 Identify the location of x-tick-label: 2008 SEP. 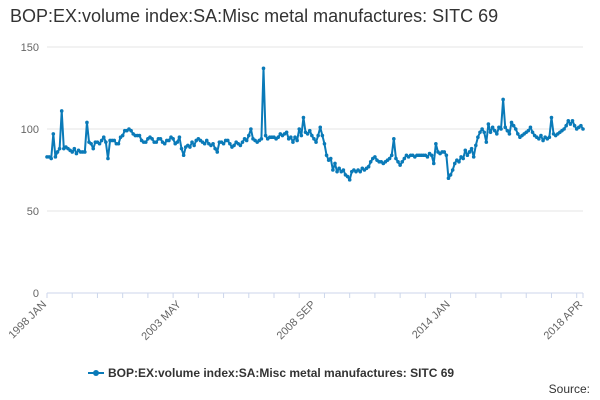
(297, 321).